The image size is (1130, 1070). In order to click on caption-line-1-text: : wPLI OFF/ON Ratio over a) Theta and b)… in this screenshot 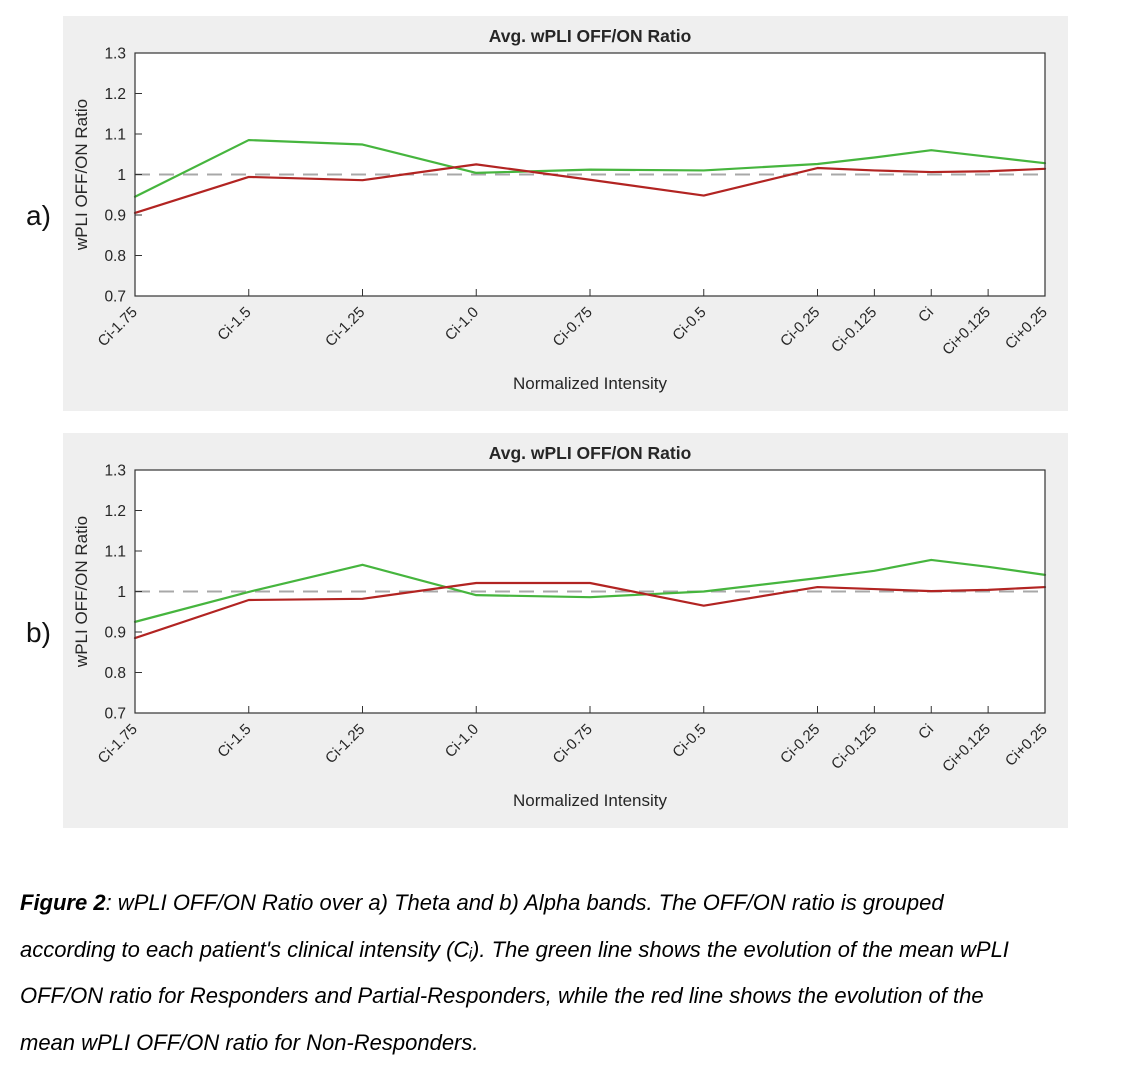, I will do `click(524, 902)`.